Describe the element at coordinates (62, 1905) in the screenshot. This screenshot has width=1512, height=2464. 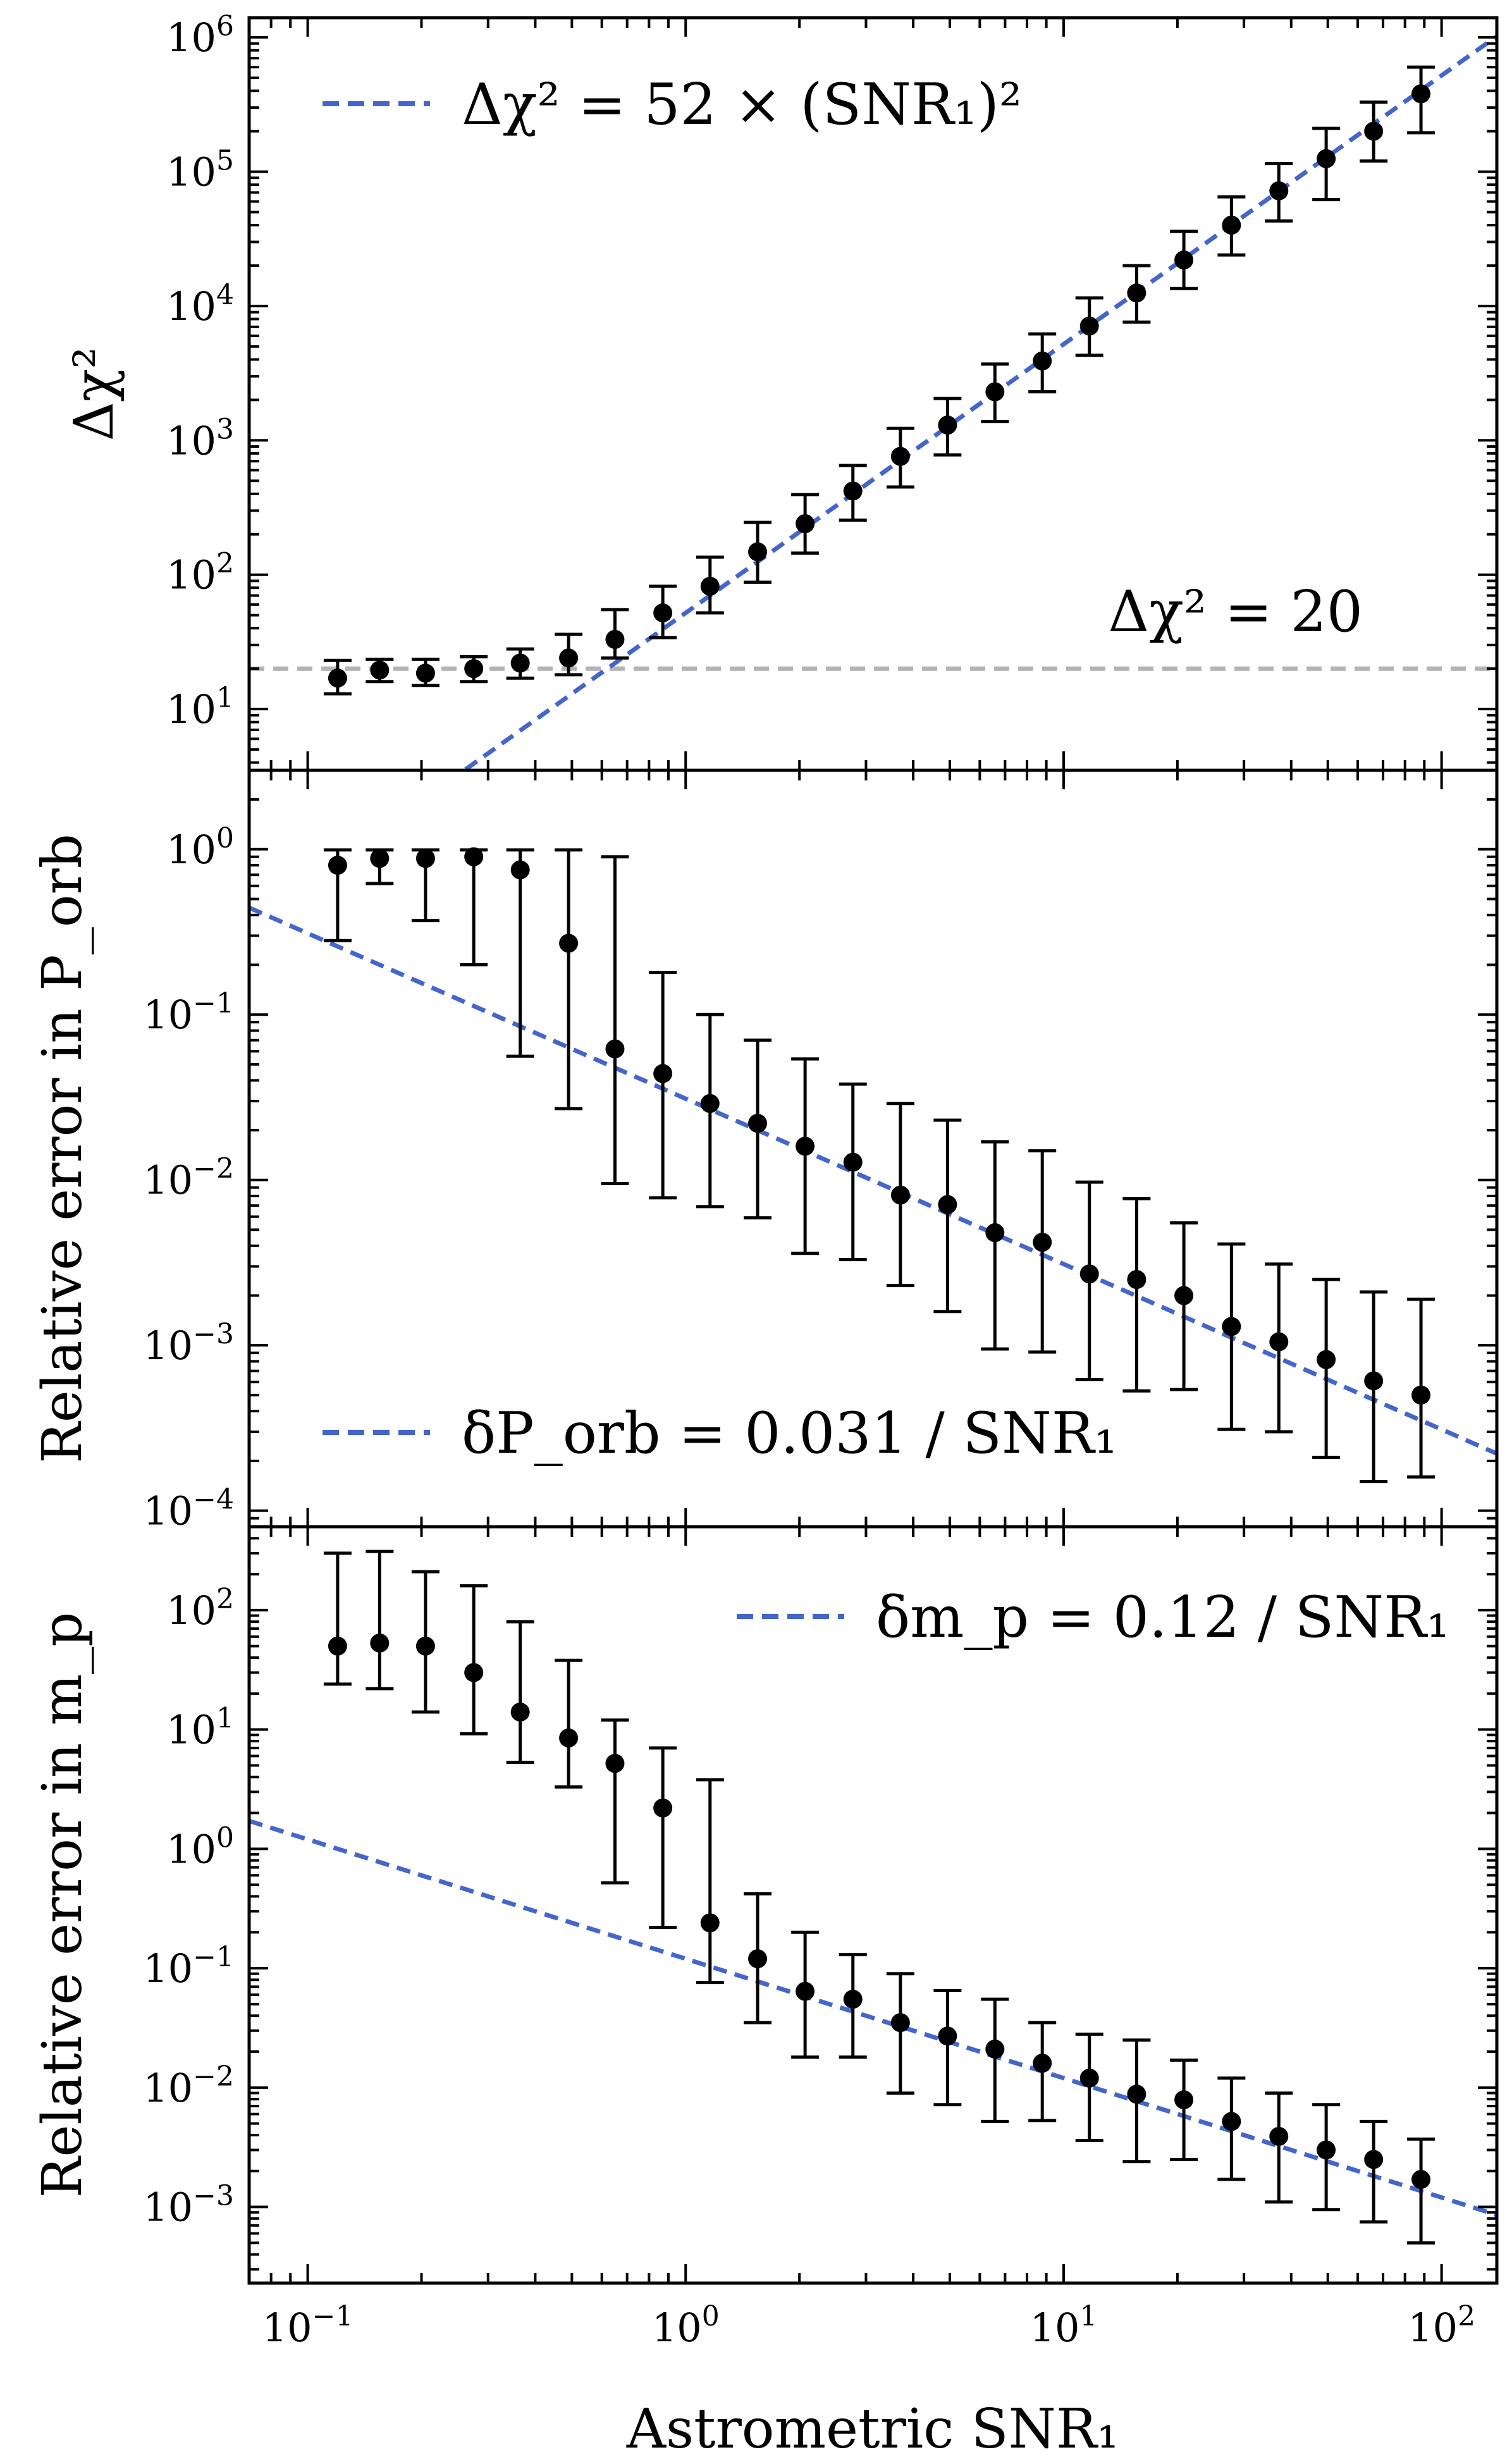
I see `y-axis-title-mp: Relative error in m_p` at that location.